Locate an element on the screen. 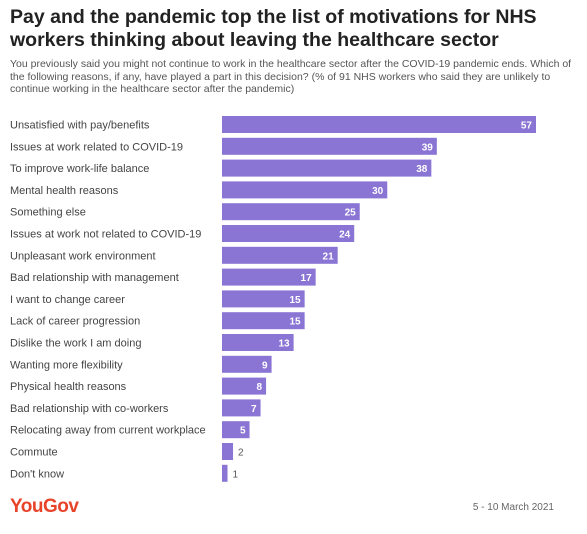 The height and width of the screenshot is (534, 587). category-label: To improve work-life balance is located at coordinates (79, 169).